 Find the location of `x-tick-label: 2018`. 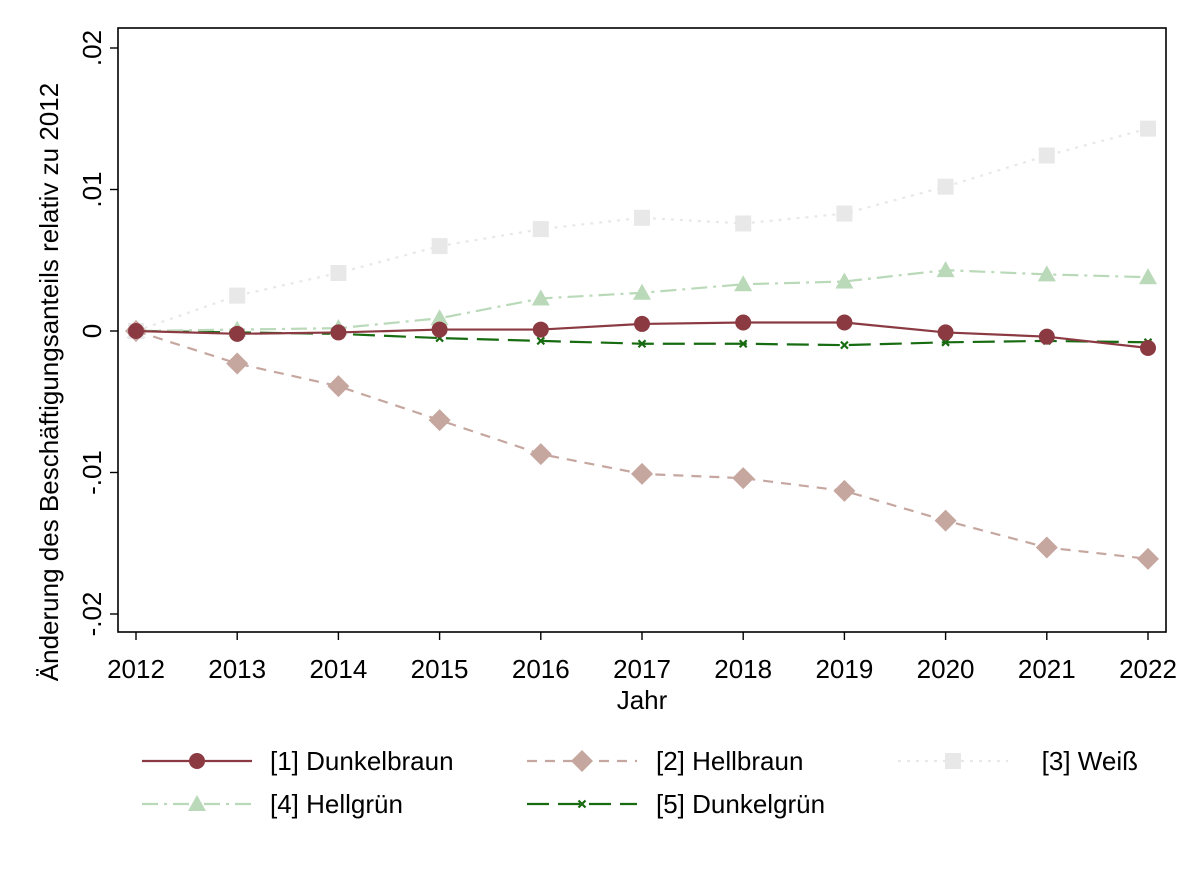

x-tick-label: 2018 is located at coordinates (743, 669).